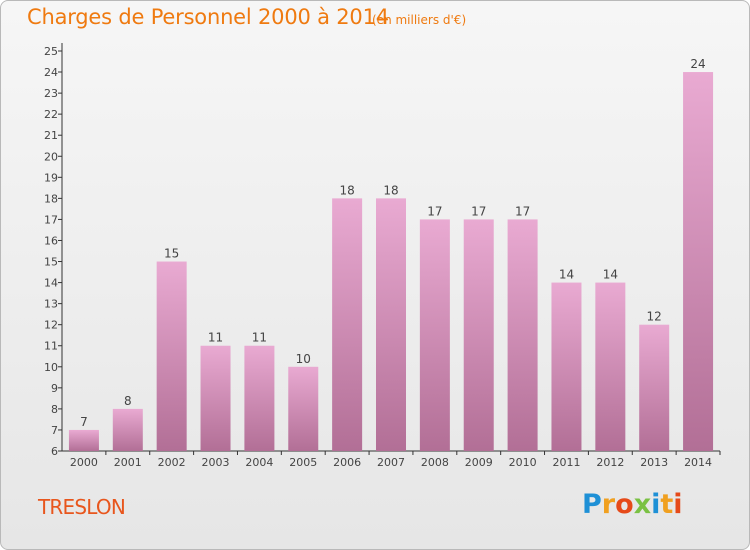  Describe the element at coordinates (346, 190) in the screenshot. I see `data-label-2006: 18` at that location.